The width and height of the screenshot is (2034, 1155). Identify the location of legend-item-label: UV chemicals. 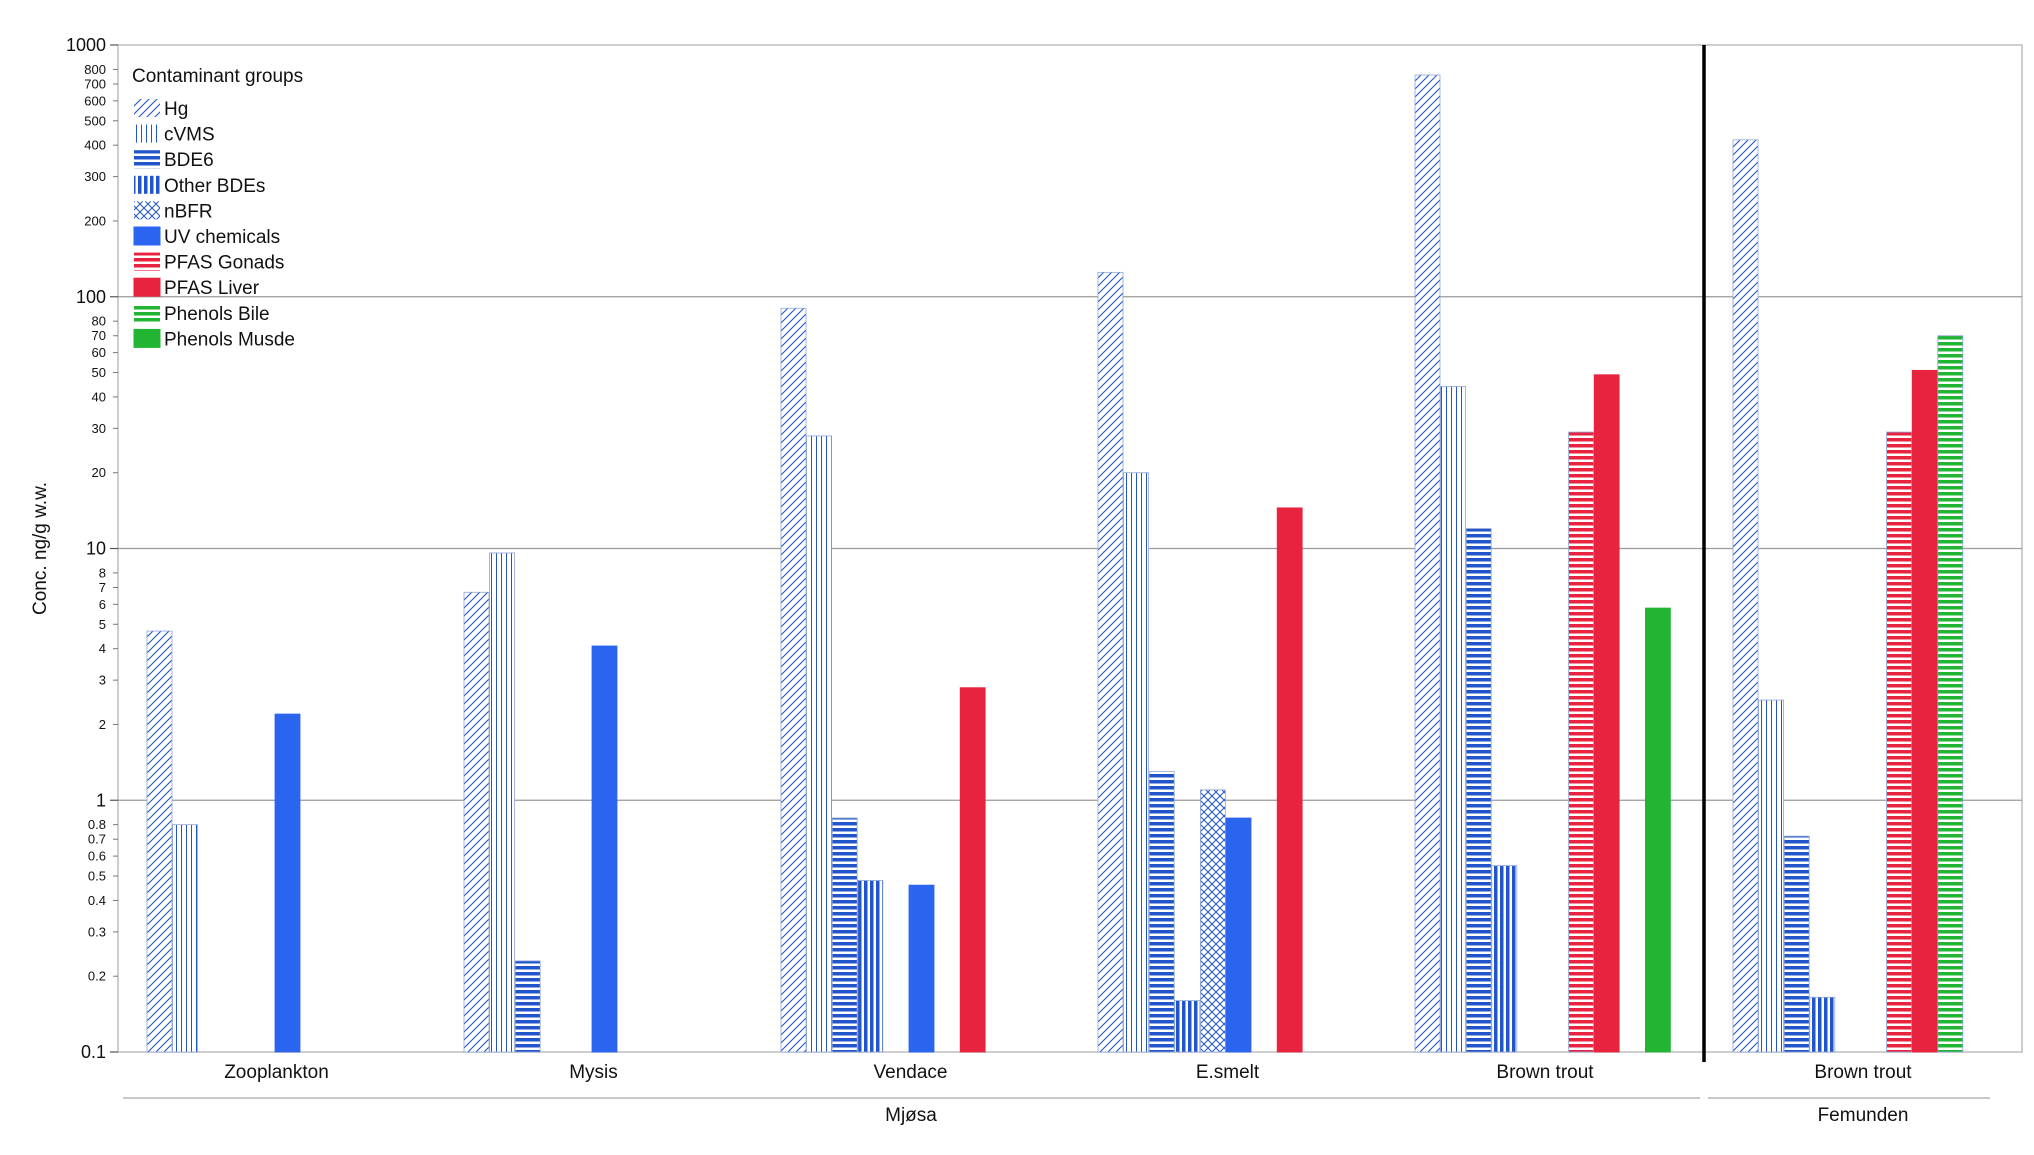
(222, 237).